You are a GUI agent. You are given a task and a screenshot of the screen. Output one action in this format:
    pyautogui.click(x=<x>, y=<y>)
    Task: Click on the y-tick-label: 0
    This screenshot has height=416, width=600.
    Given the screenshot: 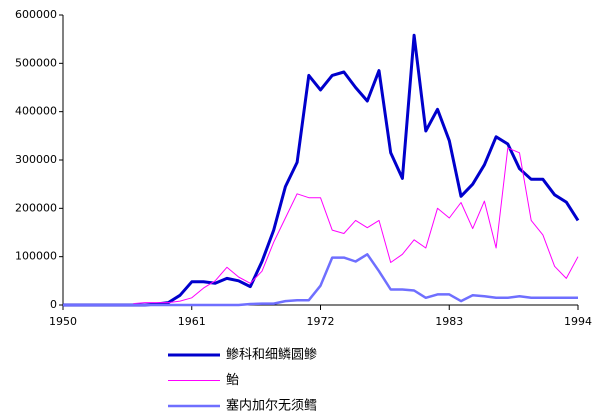 What is the action you would take?
    pyautogui.click(x=53, y=304)
    